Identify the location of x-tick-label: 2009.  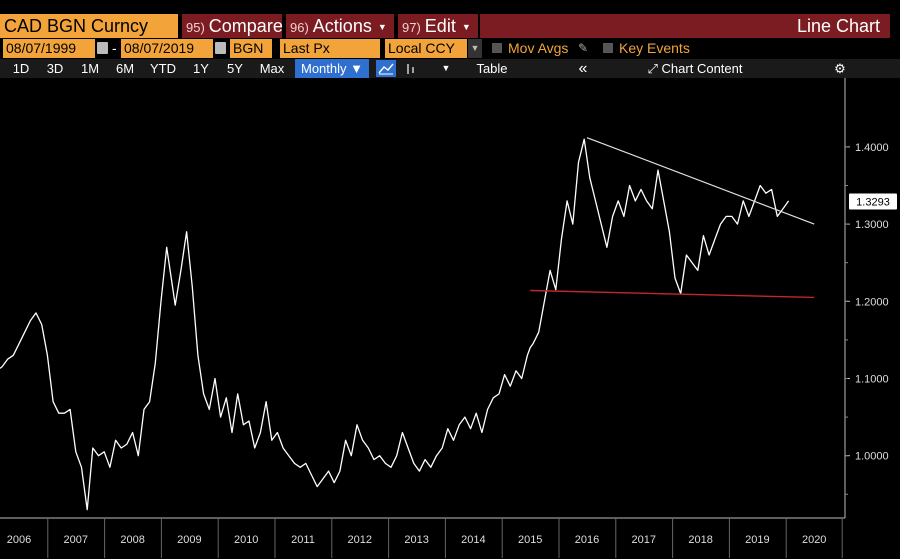
(189, 540).